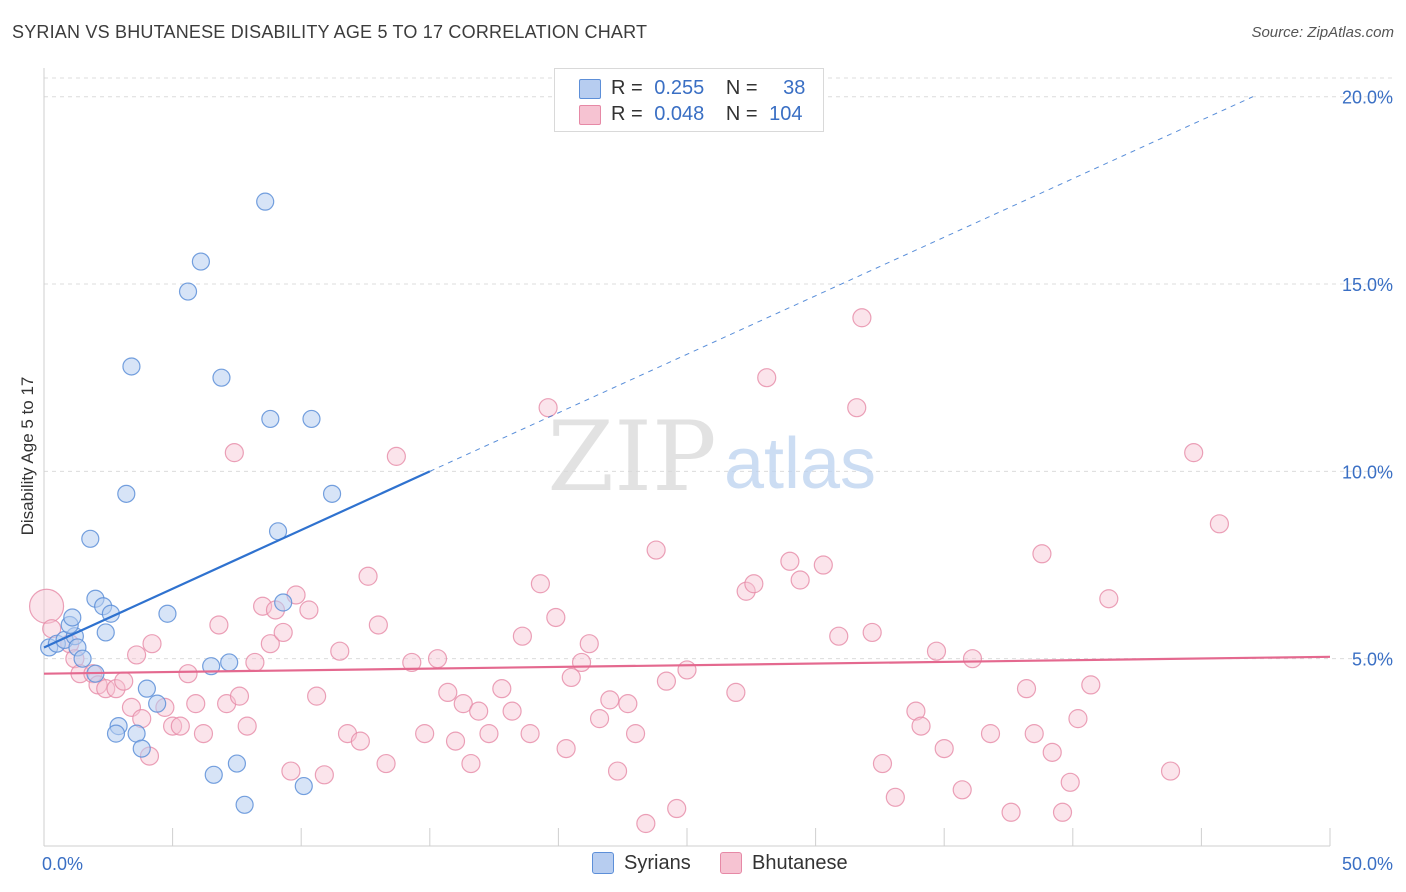 This screenshot has height=892, width=1406. What do you see at coordinates (27, 456) in the screenshot?
I see `y-axis-label: Disability Age 5 to 17` at bounding box center [27, 456].